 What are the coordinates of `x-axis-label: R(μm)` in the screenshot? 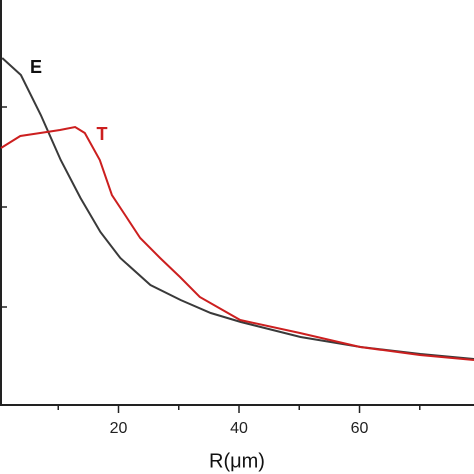 It's located at (237, 461).